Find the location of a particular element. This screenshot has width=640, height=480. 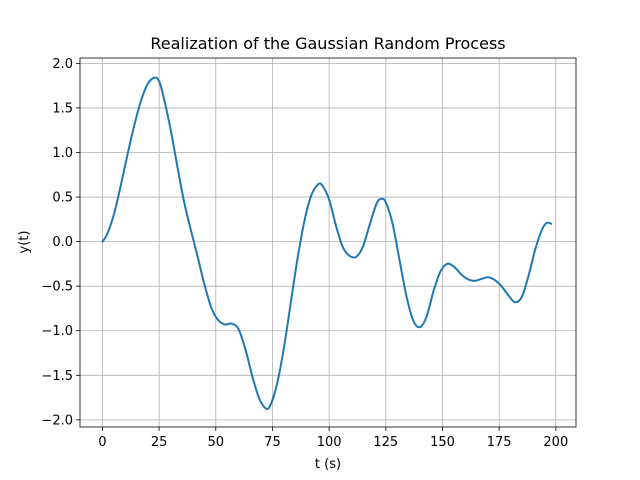

x-tick-label: 50 is located at coordinates (216, 442).